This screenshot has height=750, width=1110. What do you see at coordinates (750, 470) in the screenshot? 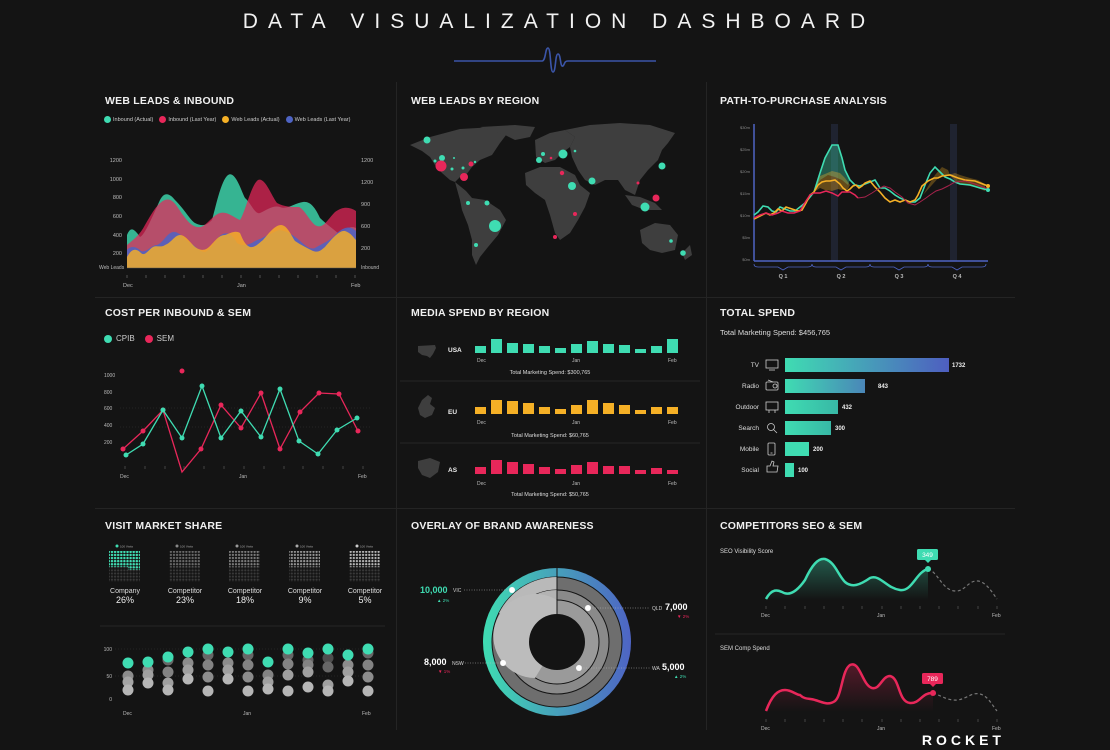
I see `bar-label: Social` at bounding box center [750, 470].